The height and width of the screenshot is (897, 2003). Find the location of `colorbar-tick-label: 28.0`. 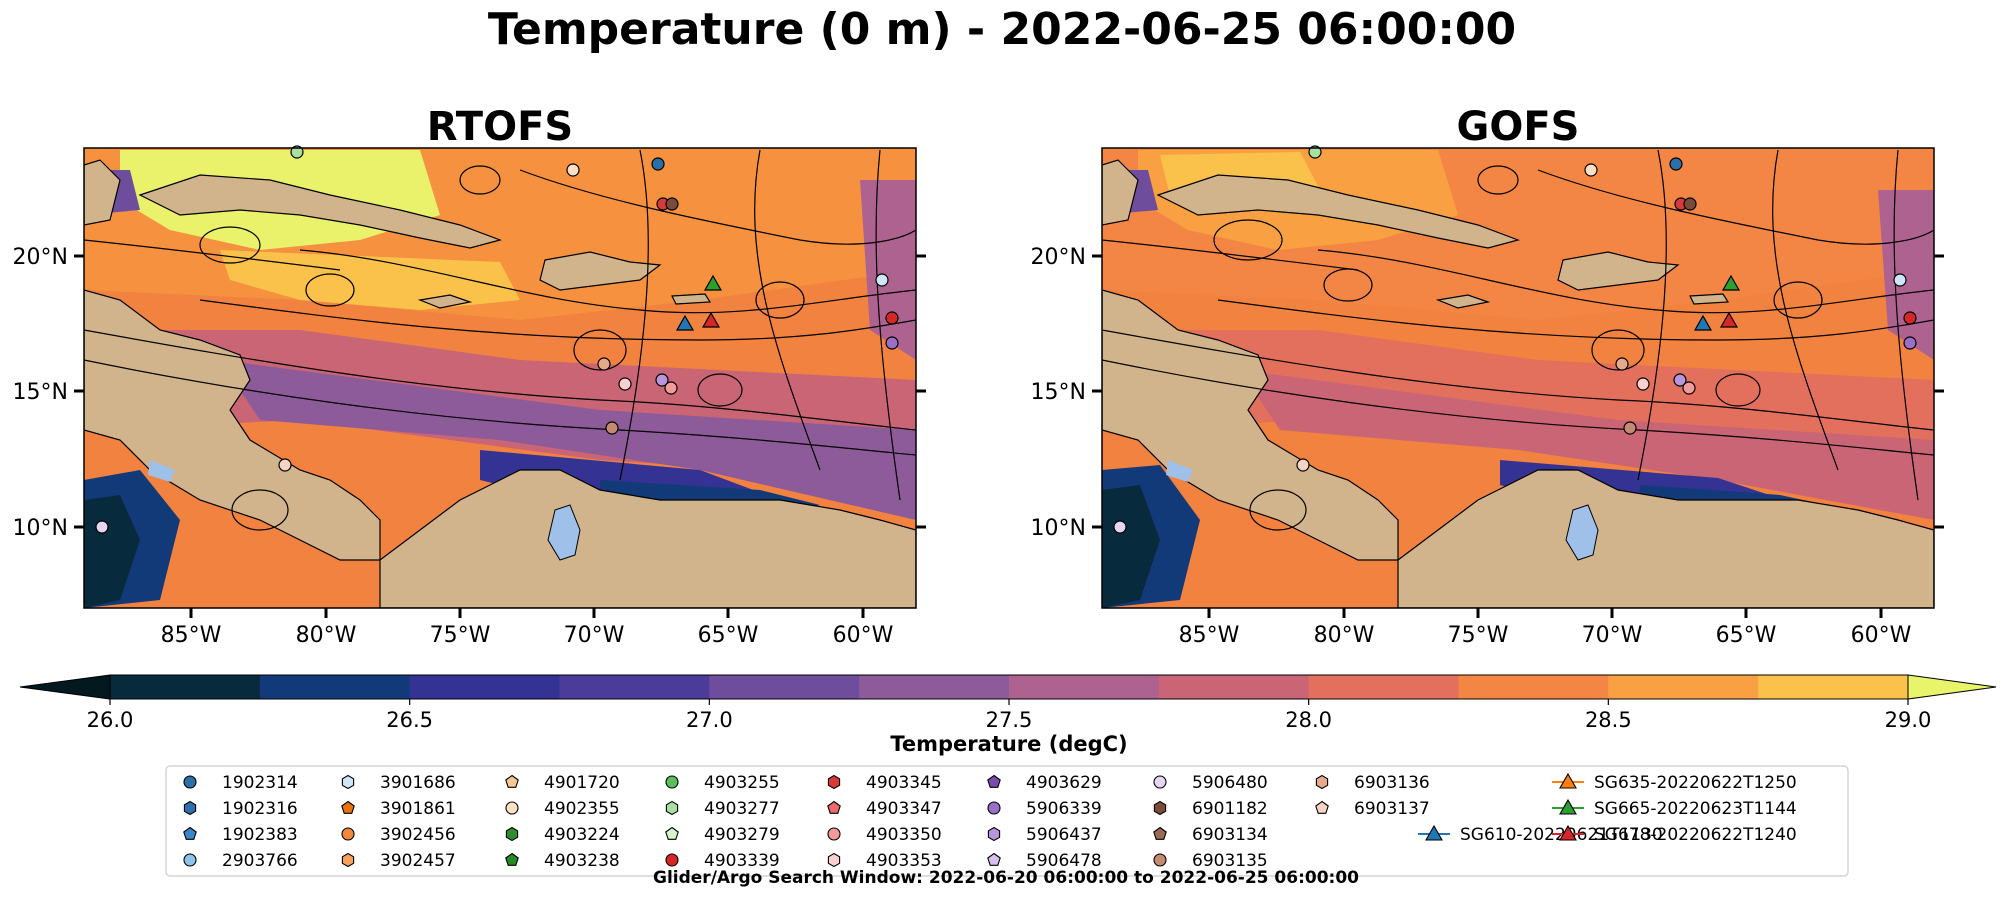

colorbar-tick-label: 28.0 is located at coordinates (1308, 720).